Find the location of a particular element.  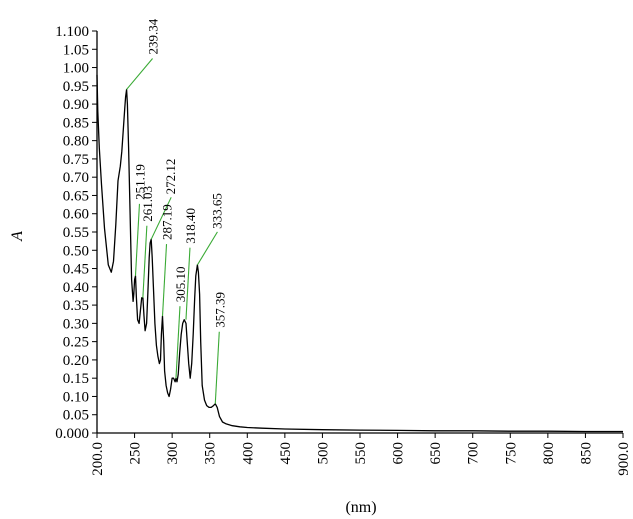

y-tick-label: 0.75 is located at coordinates (76, 160).